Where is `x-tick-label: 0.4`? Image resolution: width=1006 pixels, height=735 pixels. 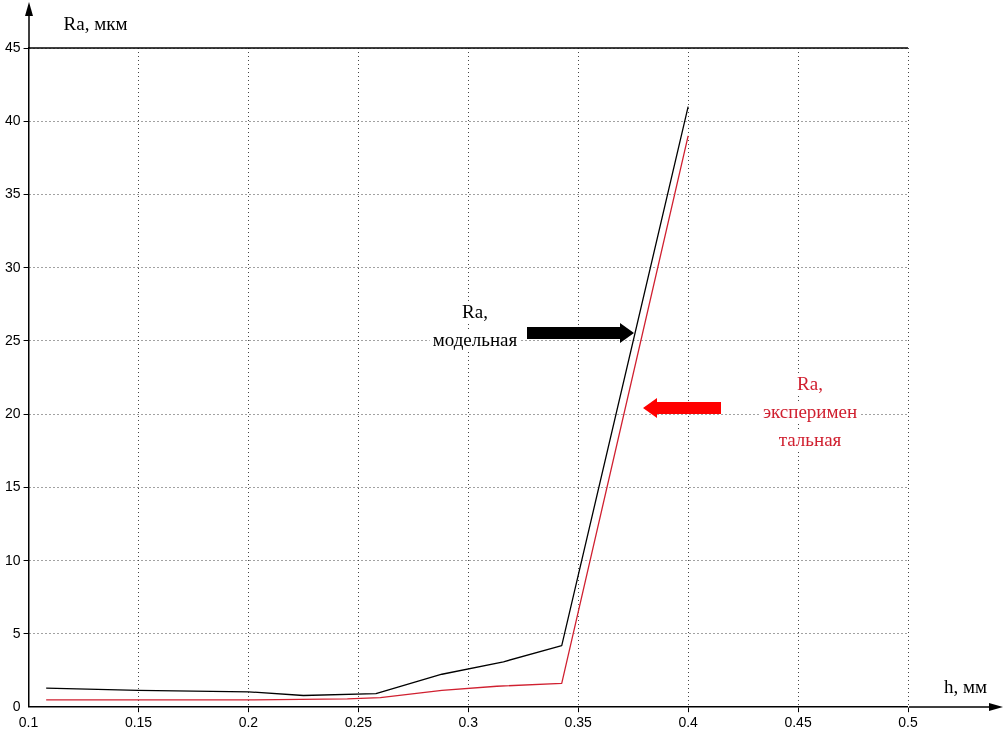 x-tick-label: 0.4 is located at coordinates (688, 722).